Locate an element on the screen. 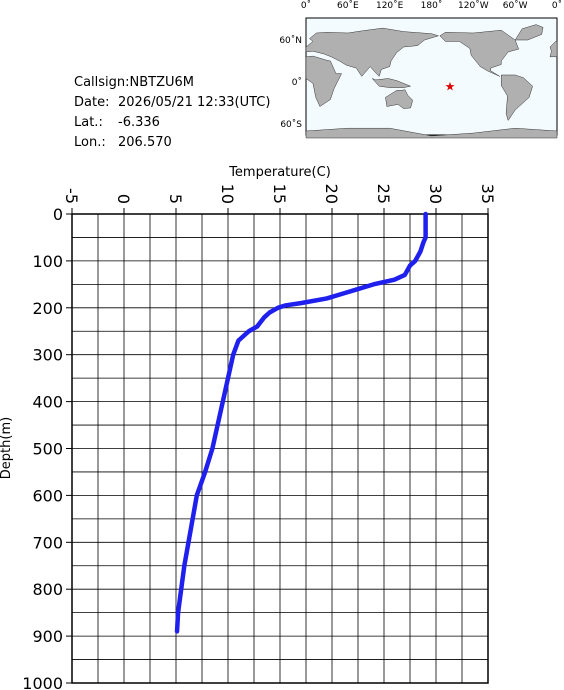  y-tick-label: 900 is located at coordinates (47, 636).